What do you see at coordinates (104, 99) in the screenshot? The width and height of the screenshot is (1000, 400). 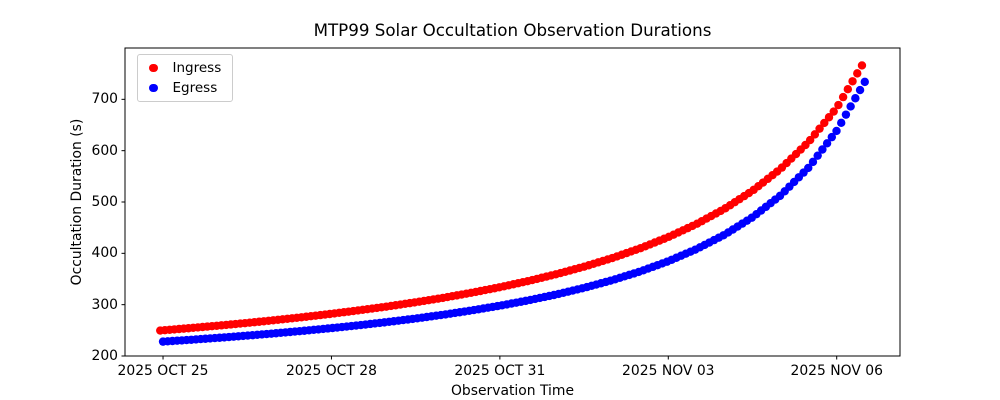 I see `y-tick-label: 700` at bounding box center [104, 99].